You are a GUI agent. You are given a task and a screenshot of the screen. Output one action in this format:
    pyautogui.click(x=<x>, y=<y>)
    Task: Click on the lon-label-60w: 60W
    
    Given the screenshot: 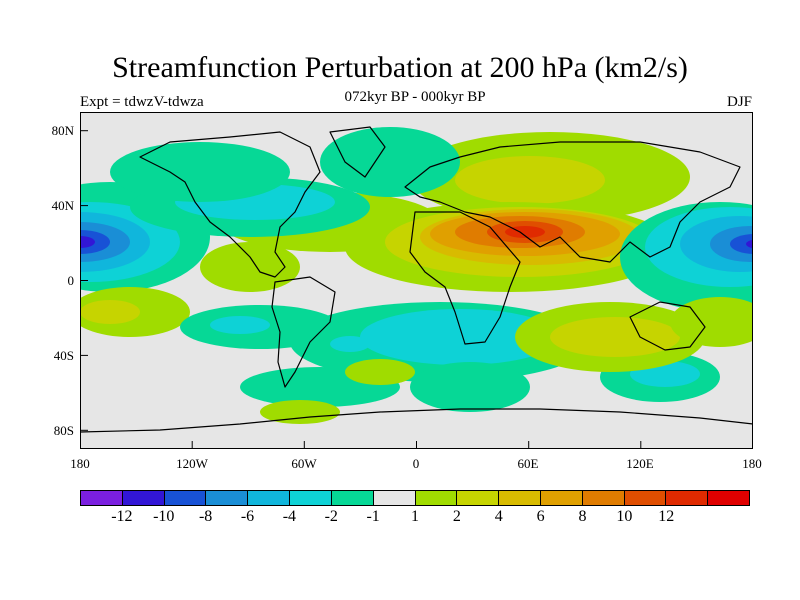 What is the action you would take?
    pyautogui.click(x=304, y=463)
    